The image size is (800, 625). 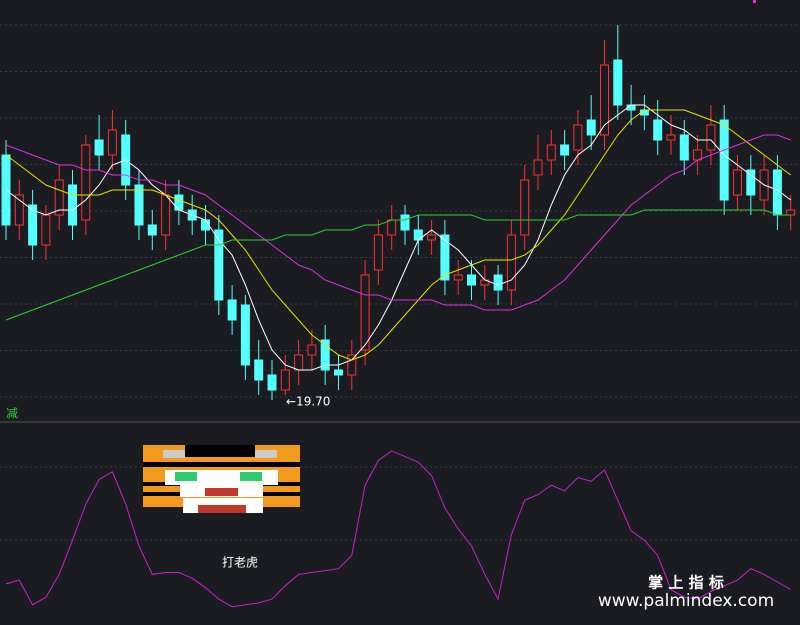 What do you see at coordinates (12, 414) in the screenshot?
I see `signal-label: 减` at bounding box center [12, 414].